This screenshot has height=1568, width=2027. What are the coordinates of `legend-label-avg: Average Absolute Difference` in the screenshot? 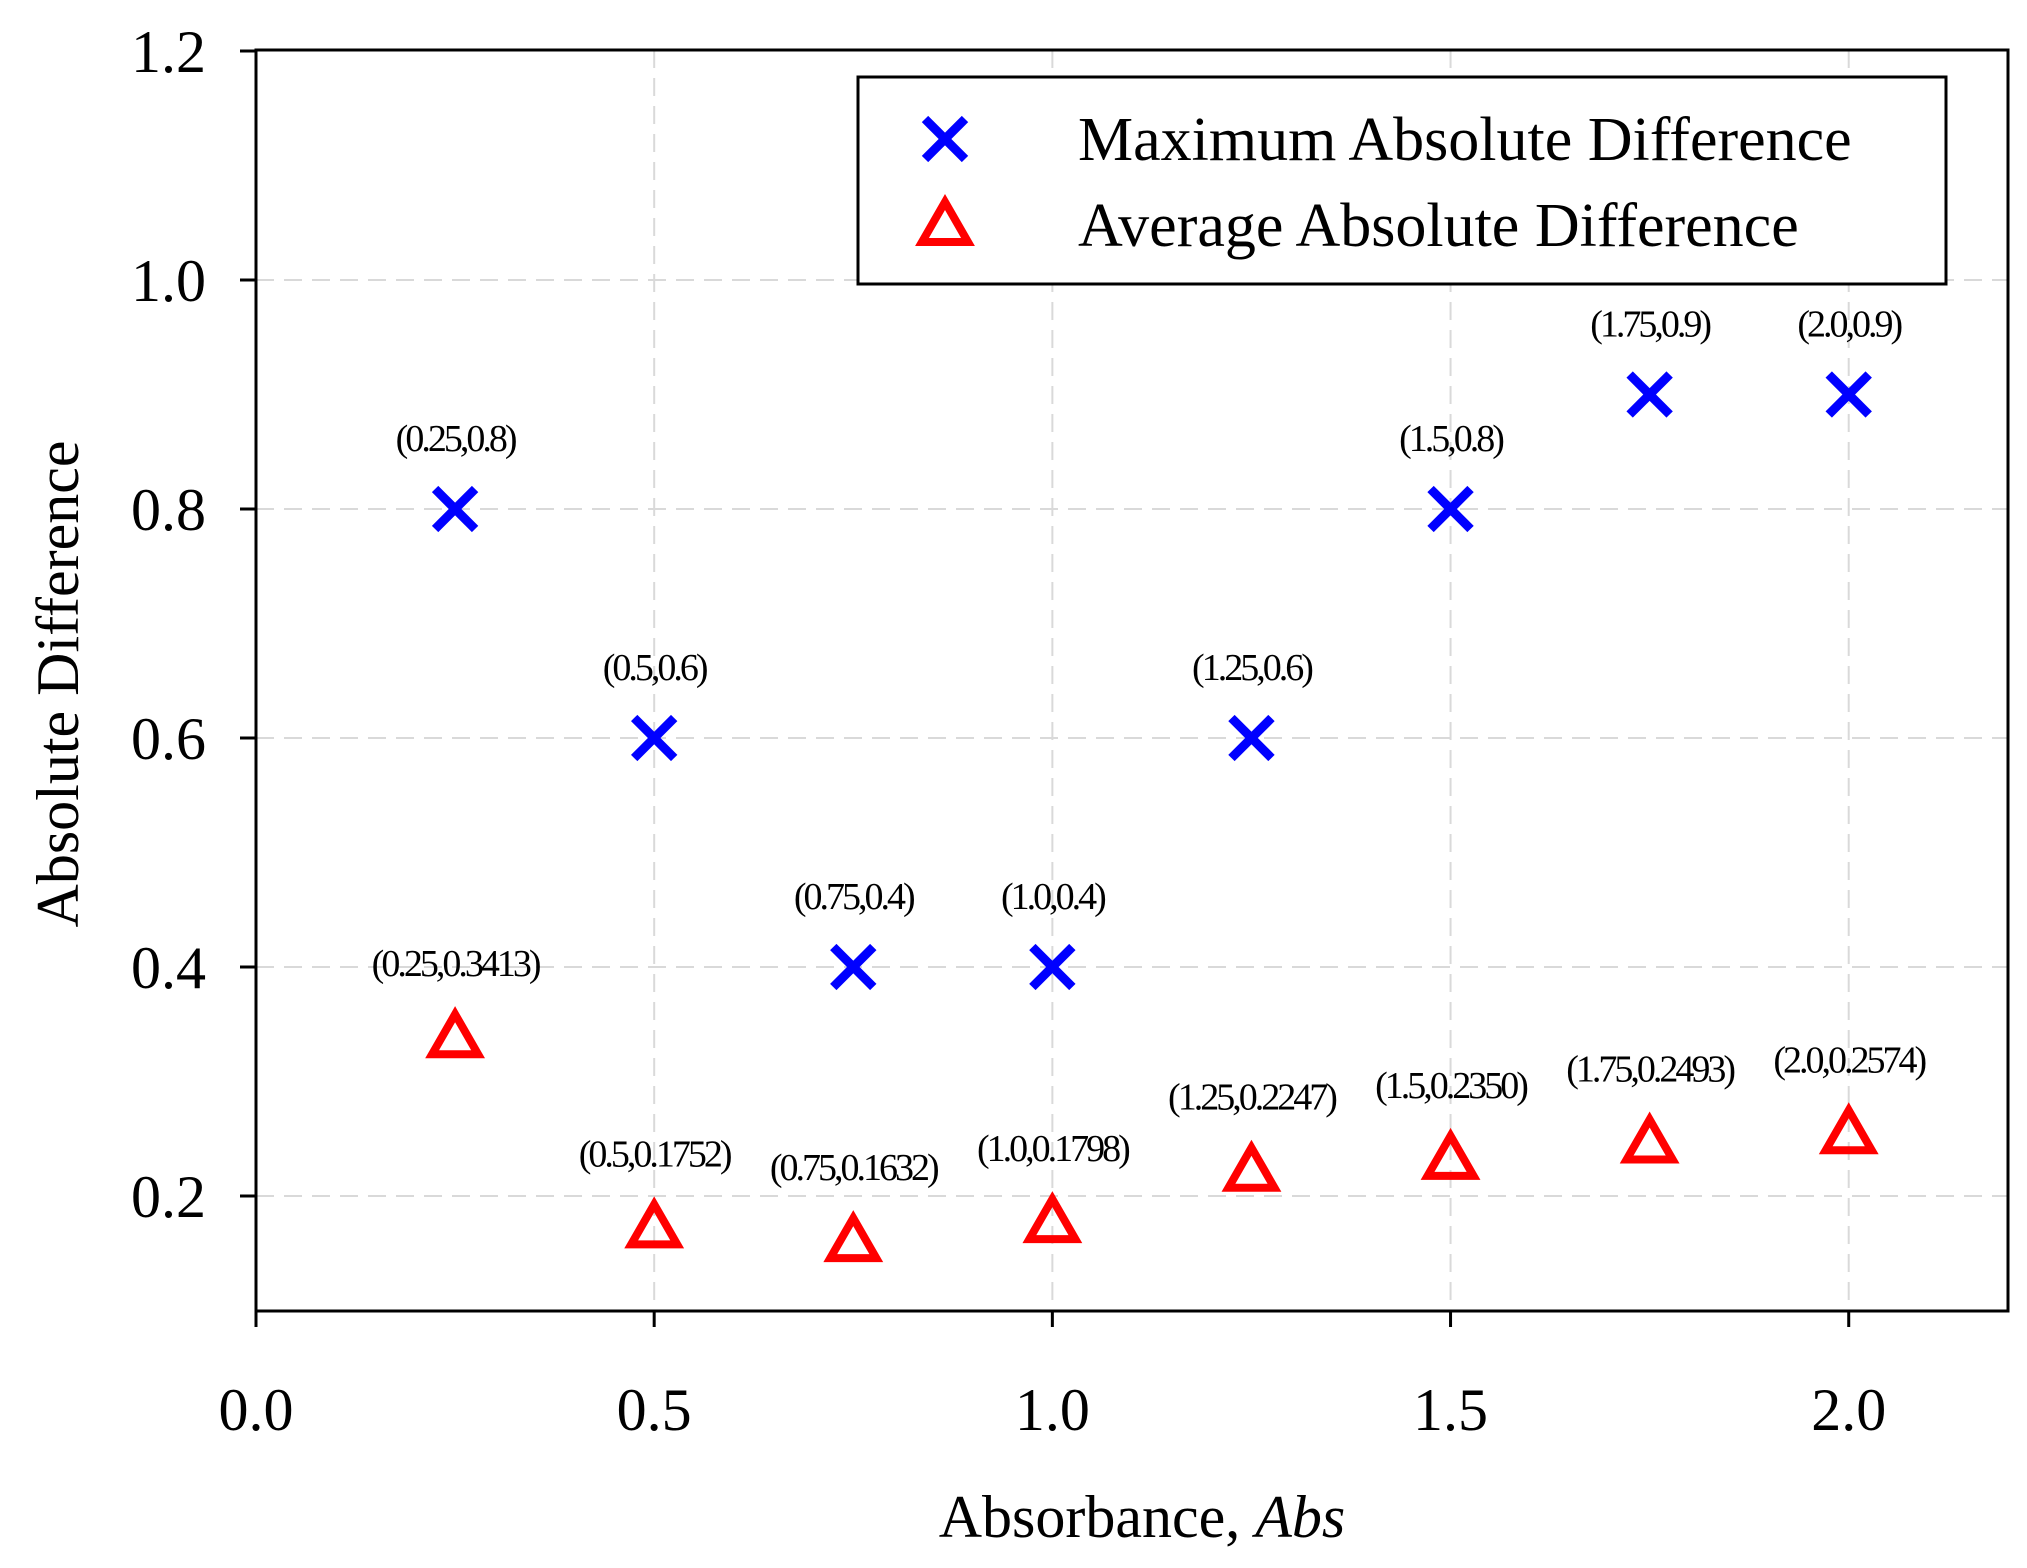 It's located at (1438, 226).